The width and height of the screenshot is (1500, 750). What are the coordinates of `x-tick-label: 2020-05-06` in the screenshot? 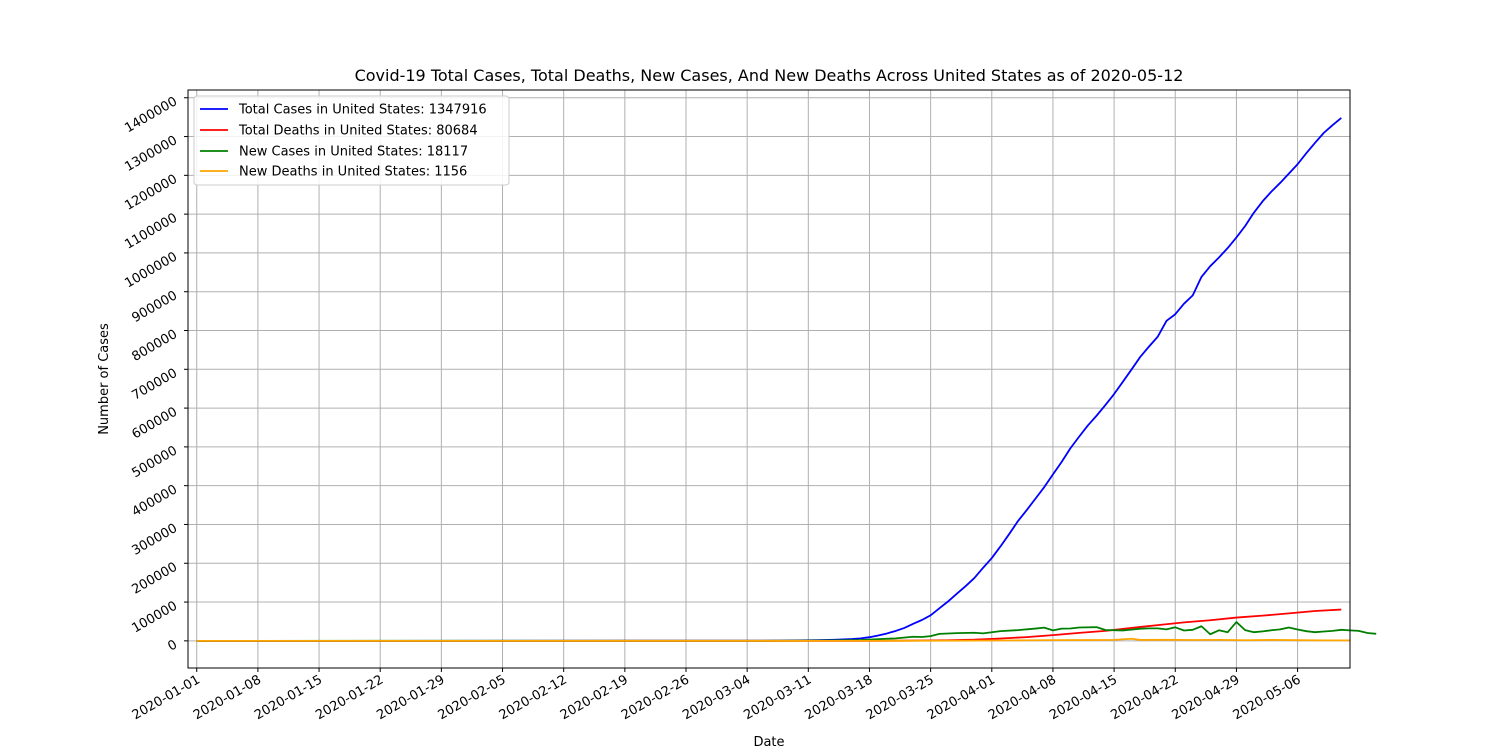 It's located at (1267, 697).